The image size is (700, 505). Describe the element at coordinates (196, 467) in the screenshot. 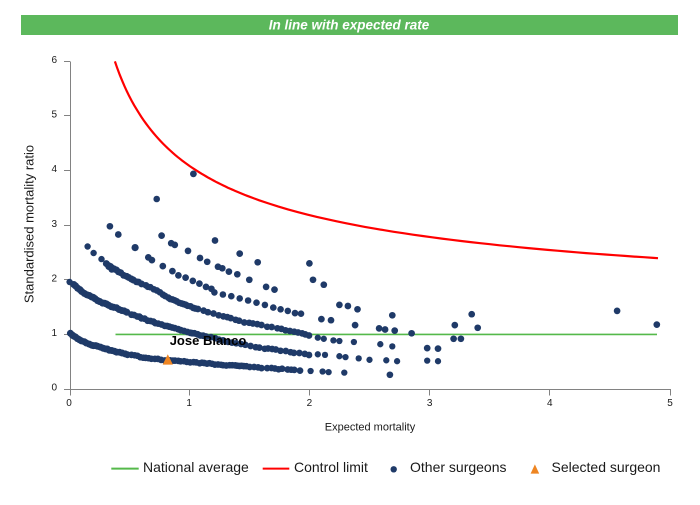

I see `svg-text: National average` at that location.